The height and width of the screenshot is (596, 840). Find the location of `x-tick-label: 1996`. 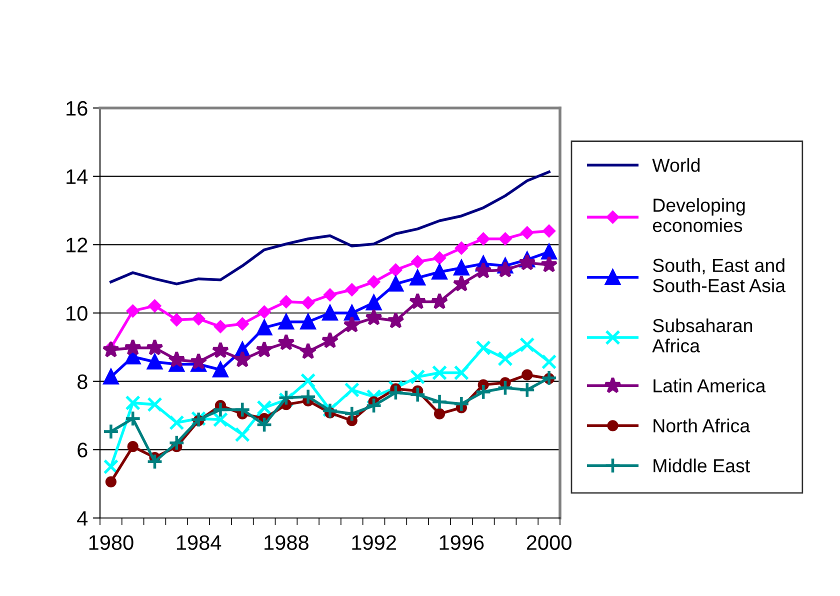

x-tick-label: 1996 is located at coordinates (462, 542).